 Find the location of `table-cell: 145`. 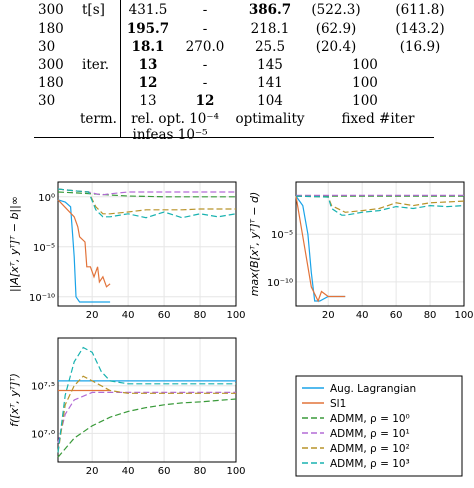

table-cell: 145 is located at coordinates (270, 65).